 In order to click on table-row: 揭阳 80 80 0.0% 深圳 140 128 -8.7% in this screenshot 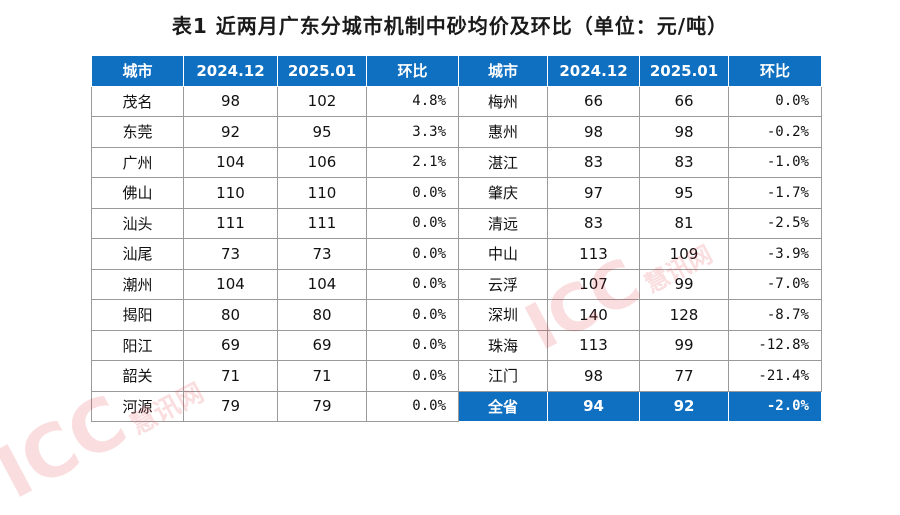, I will do `click(456, 315)`.